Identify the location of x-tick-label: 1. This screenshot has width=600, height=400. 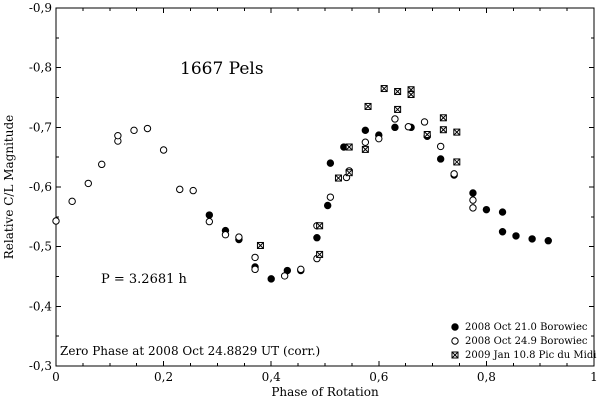
(594, 377).